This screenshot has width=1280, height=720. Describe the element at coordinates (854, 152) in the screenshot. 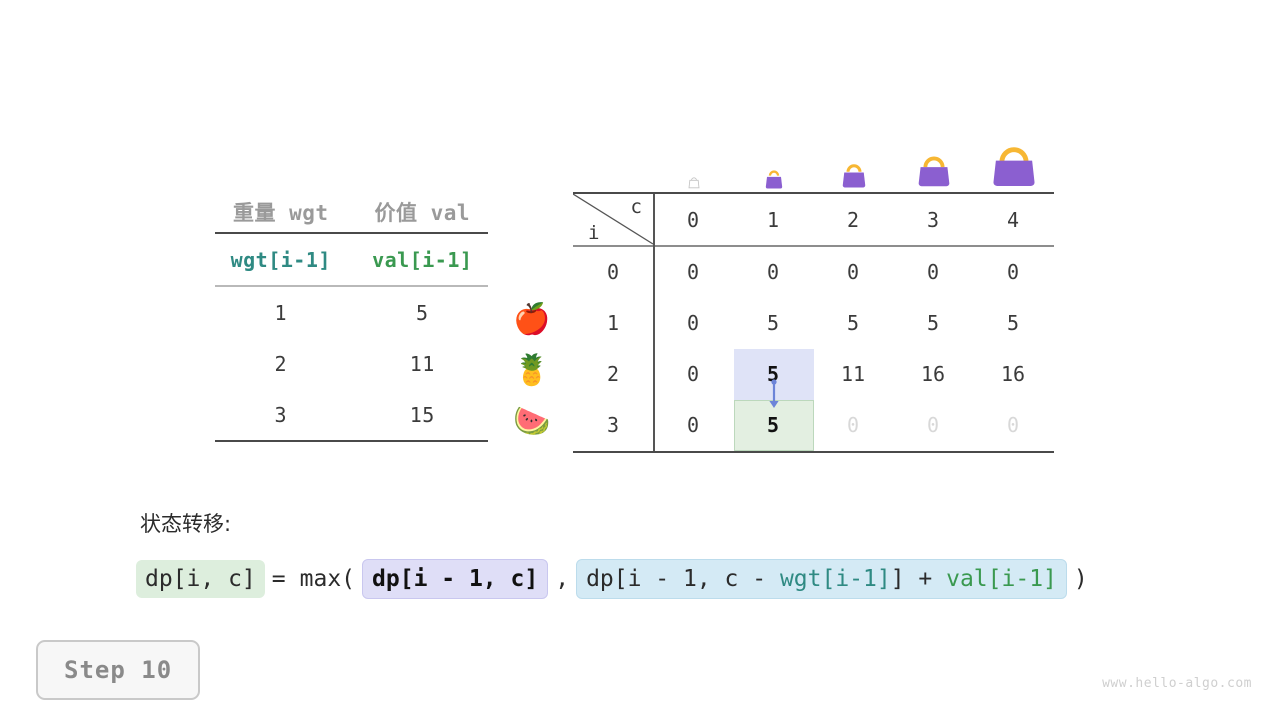

I see `bag-capacity-icons` at that location.